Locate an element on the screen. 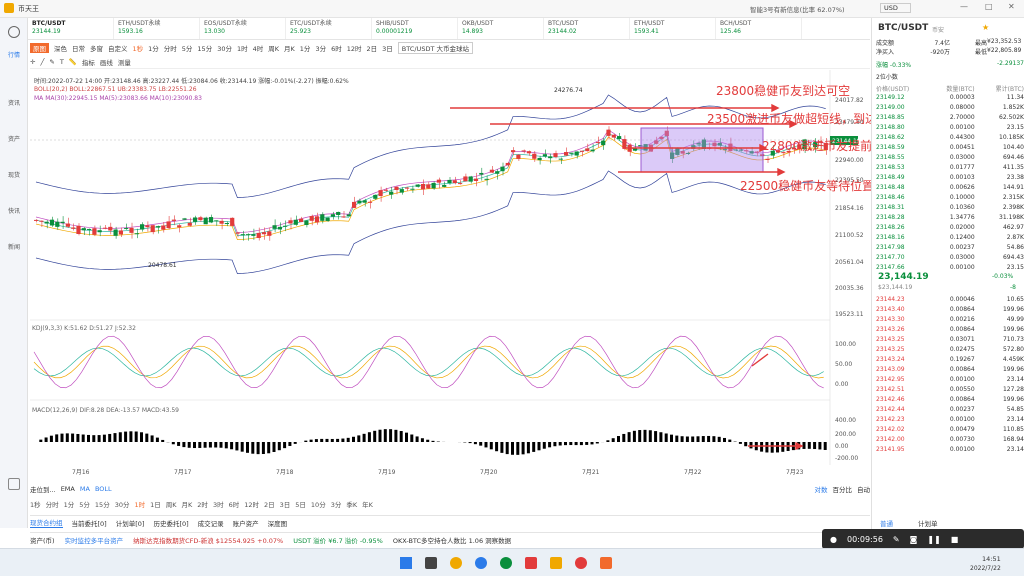 Image resolution: width=1024 pixels, height=576 pixels. btab-0: 现货合约组 is located at coordinates (46, 523).